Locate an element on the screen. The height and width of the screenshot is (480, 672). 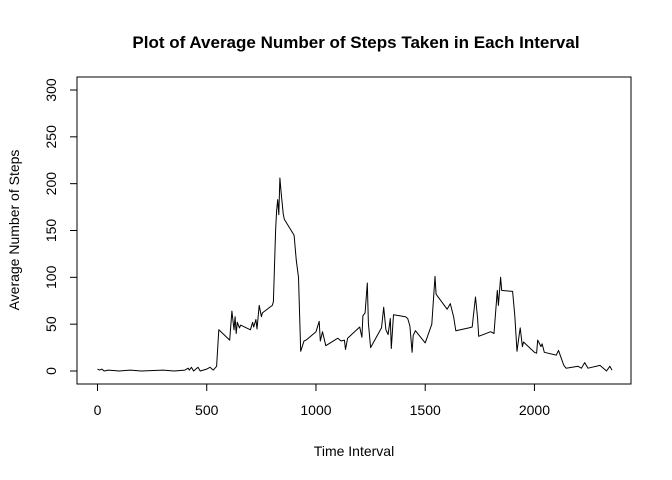
y-tick-label: 300 is located at coordinates (51, 90).